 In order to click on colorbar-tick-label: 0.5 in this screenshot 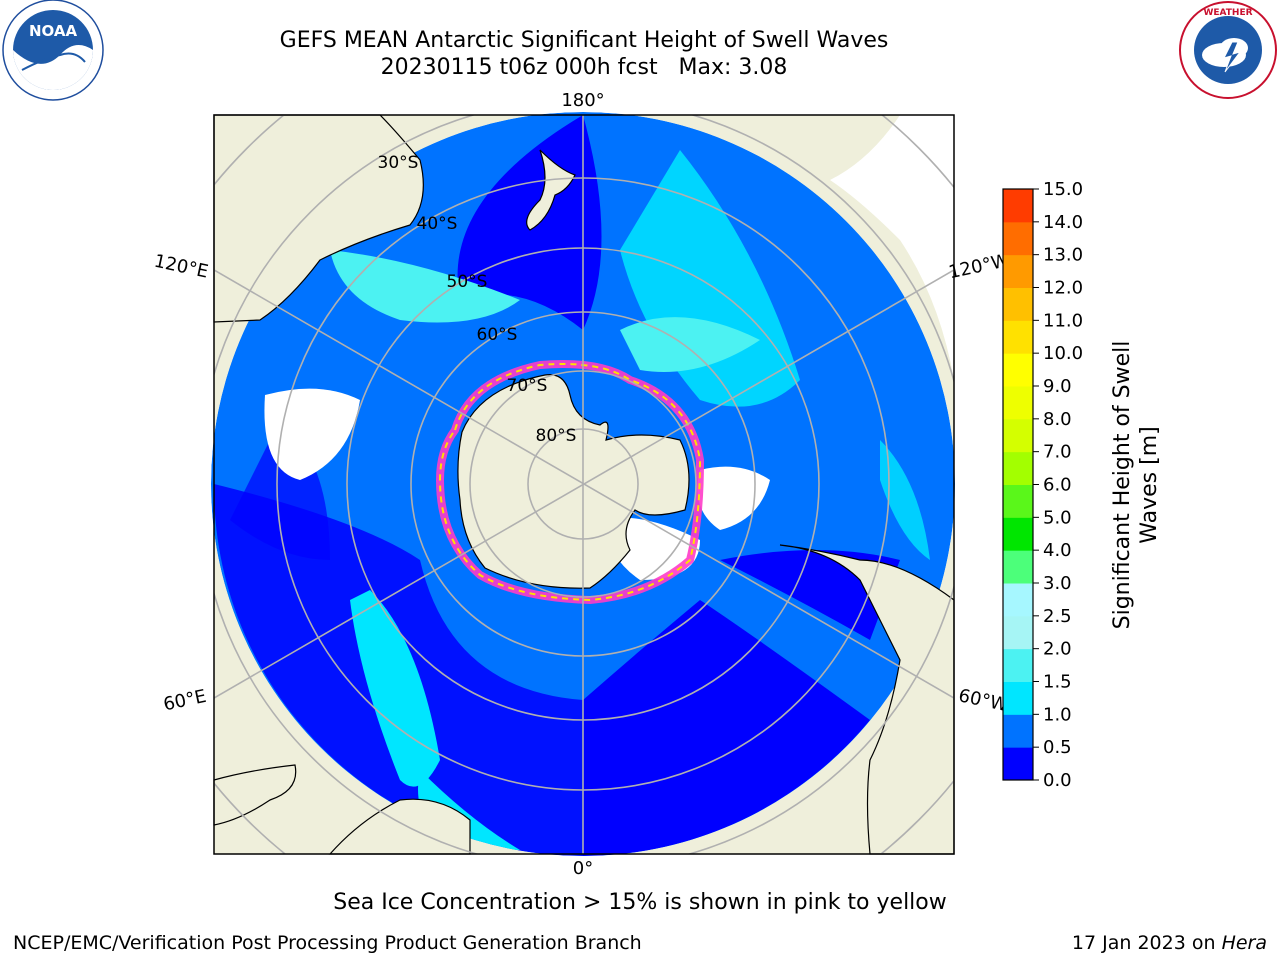, I will do `click(1057, 747)`.